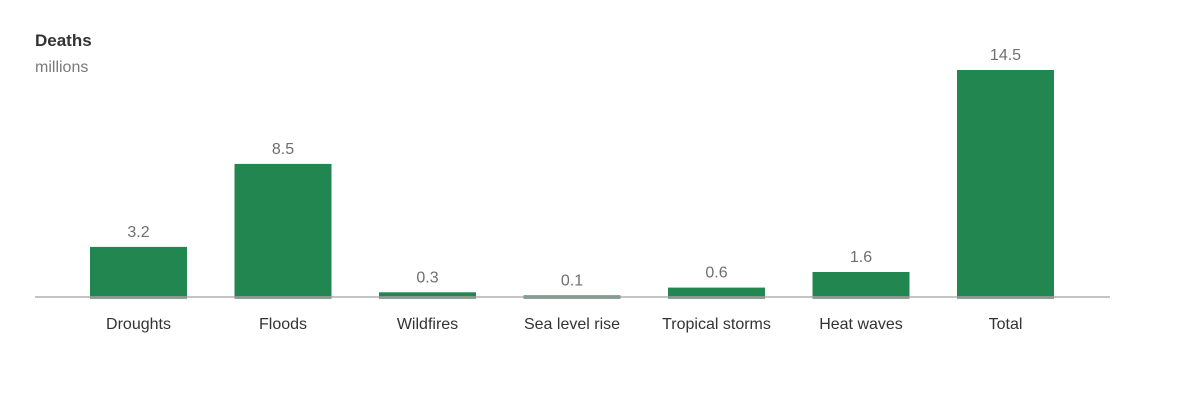 The width and height of the screenshot is (1197, 405). Describe the element at coordinates (572, 280) in the screenshot. I see `value-label-sea-level-rise: 0.1` at that location.